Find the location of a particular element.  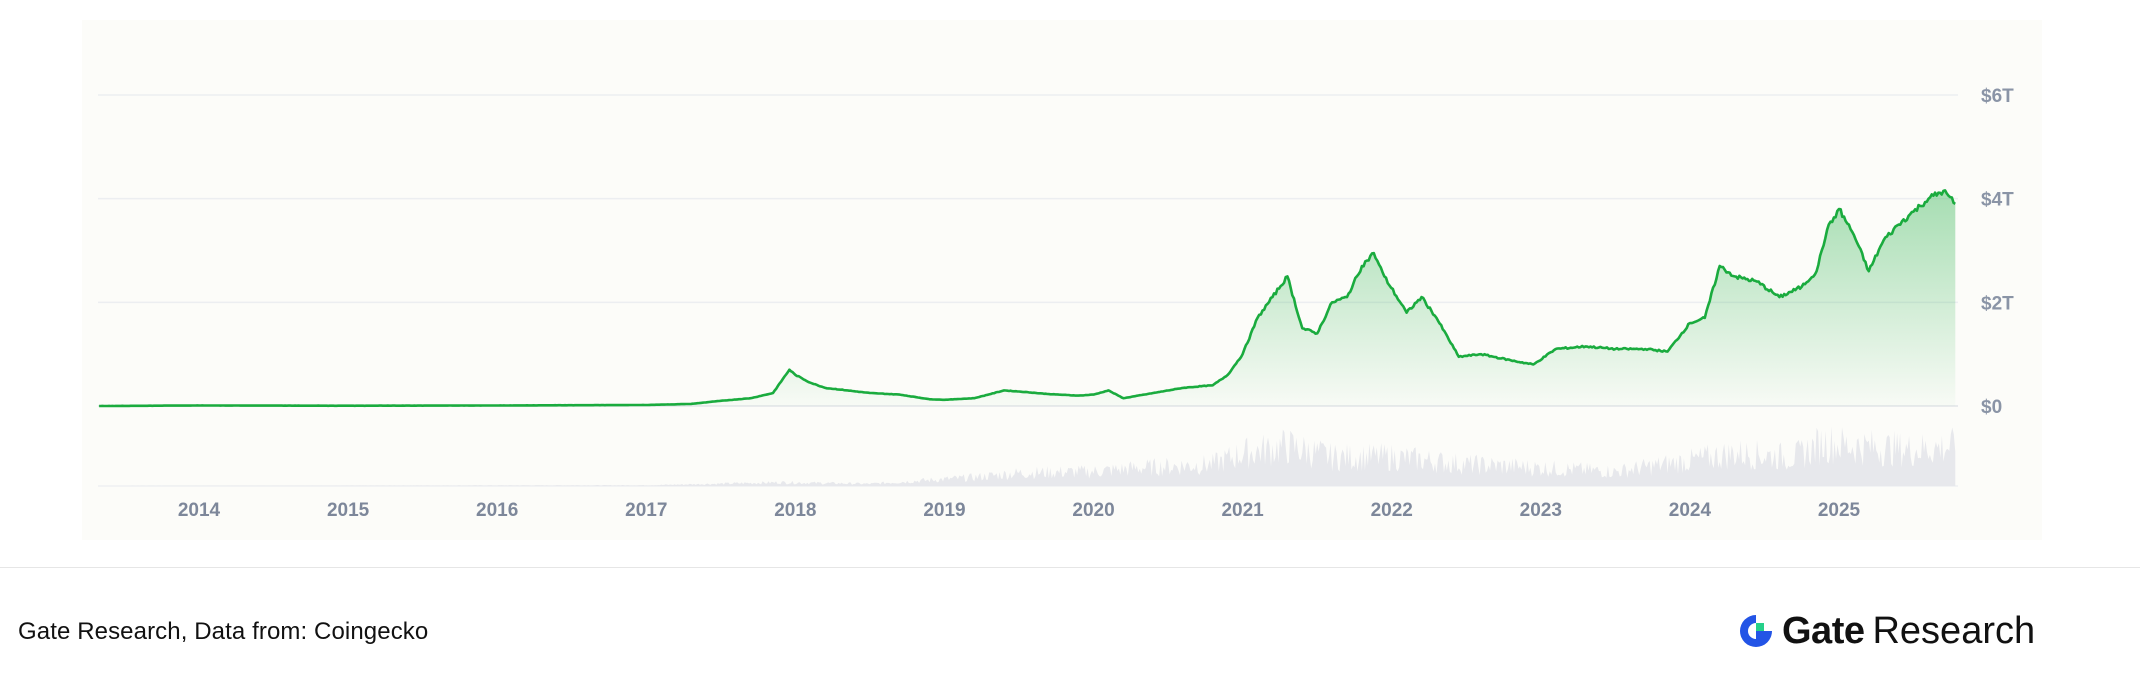

y-axis: $0 $2T $4T $6T is located at coordinates (1997, 252).